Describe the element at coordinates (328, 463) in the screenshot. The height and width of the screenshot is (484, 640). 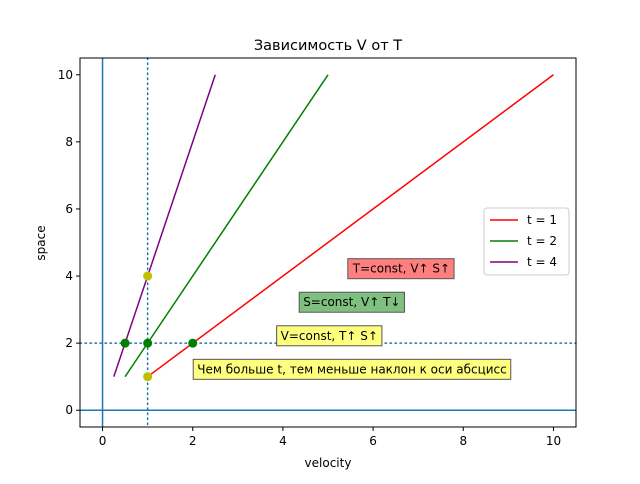
I see `x-axis-label: velocity` at that location.